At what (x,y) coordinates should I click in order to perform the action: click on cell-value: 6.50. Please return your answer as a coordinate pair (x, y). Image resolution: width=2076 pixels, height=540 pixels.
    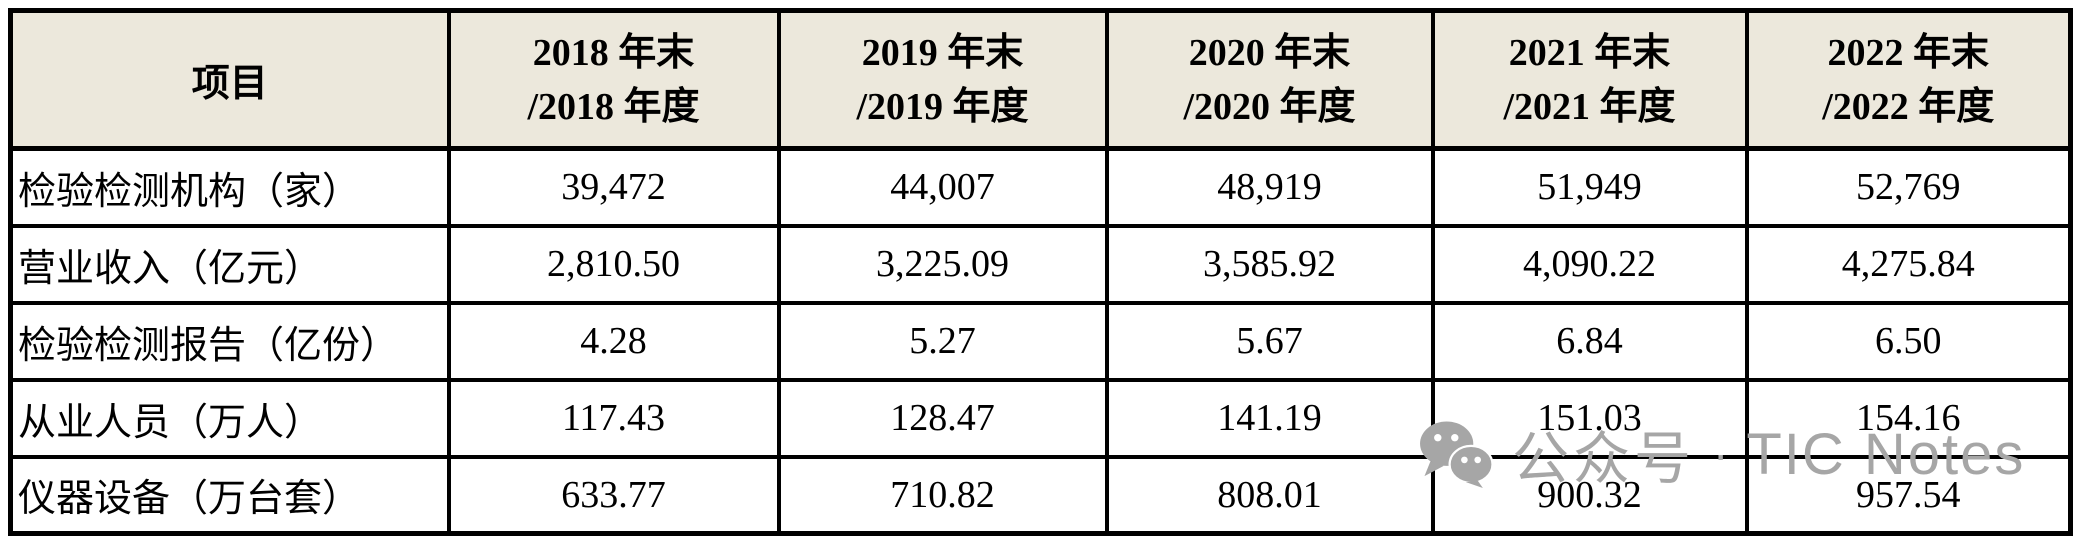
    Looking at the image, I should click on (1908, 341).